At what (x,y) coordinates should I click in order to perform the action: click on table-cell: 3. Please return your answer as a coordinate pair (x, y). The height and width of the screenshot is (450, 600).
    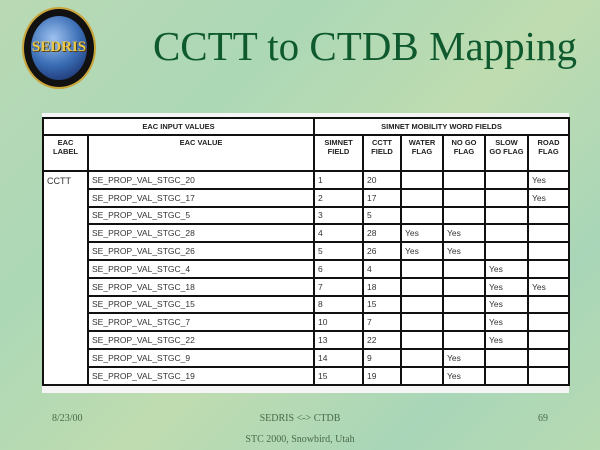
    Looking at the image, I should click on (338, 215).